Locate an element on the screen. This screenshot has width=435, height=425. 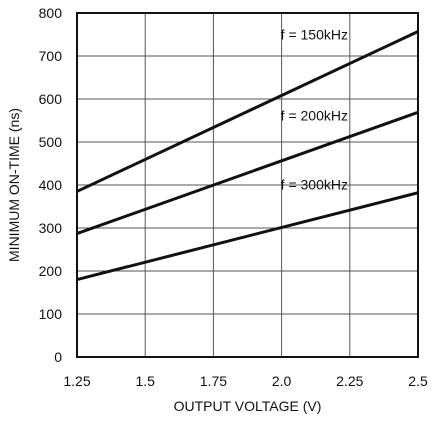
y-tick-label-3: 300 is located at coordinates (51, 228).